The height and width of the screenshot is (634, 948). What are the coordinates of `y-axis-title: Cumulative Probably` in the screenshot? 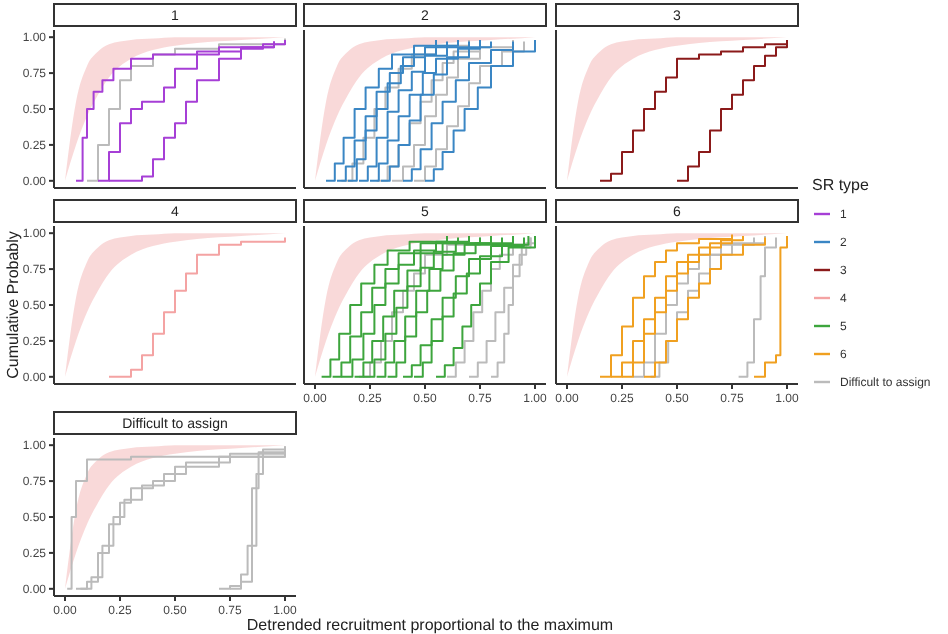 It's located at (13, 305).